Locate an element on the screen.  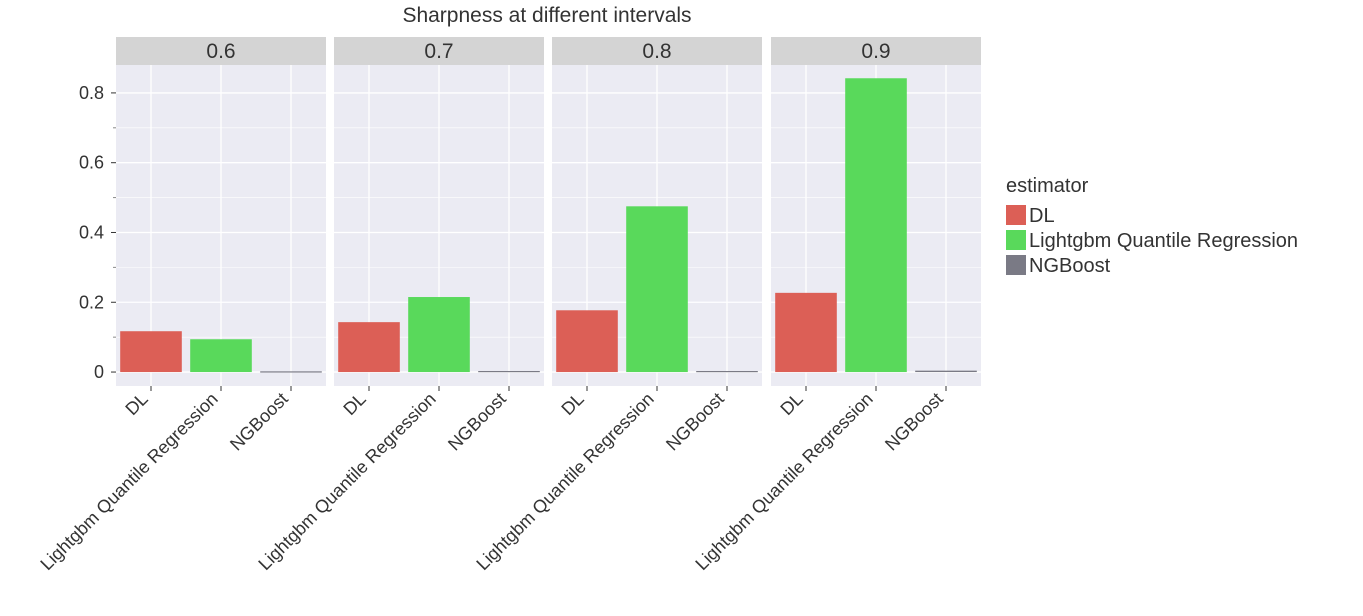
facet-strip-label: 0.8 is located at coordinates (656, 51).